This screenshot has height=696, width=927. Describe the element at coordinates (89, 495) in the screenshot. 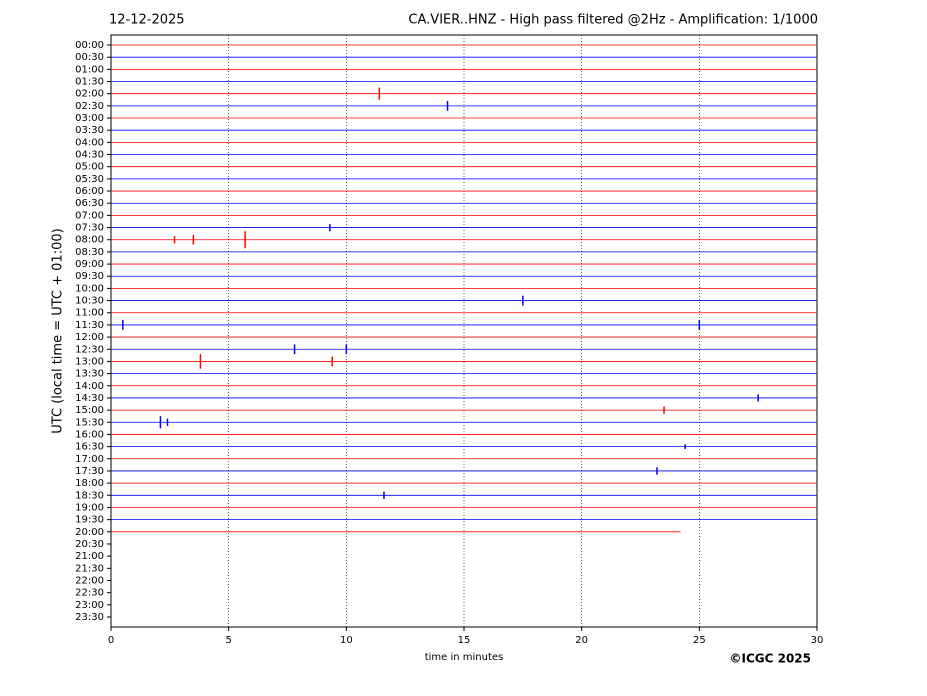

I see `y-tick-label: 18:30` at that location.